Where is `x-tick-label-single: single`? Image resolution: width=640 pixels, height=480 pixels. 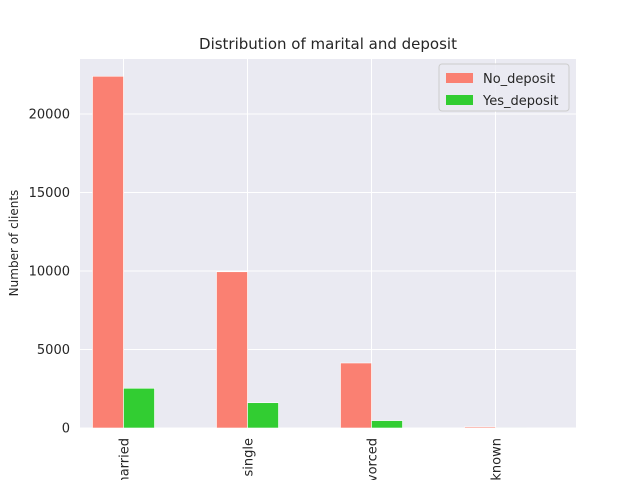 x-tick-label-single: single is located at coordinates (249, 457).